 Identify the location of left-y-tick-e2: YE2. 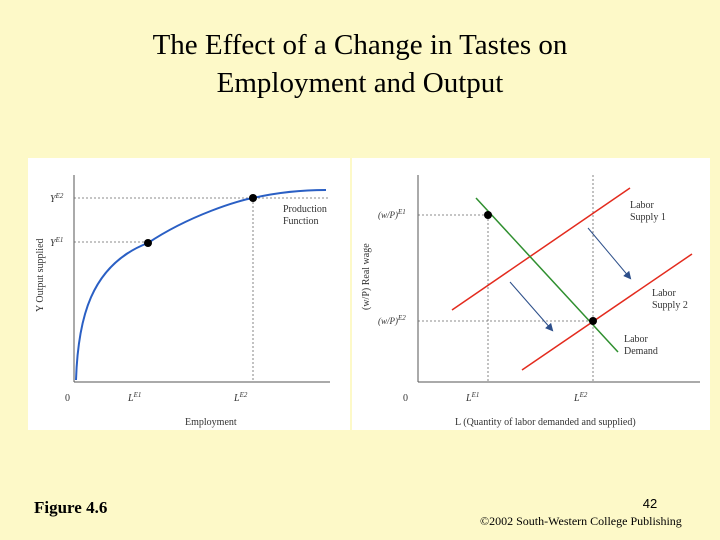
(57, 198).